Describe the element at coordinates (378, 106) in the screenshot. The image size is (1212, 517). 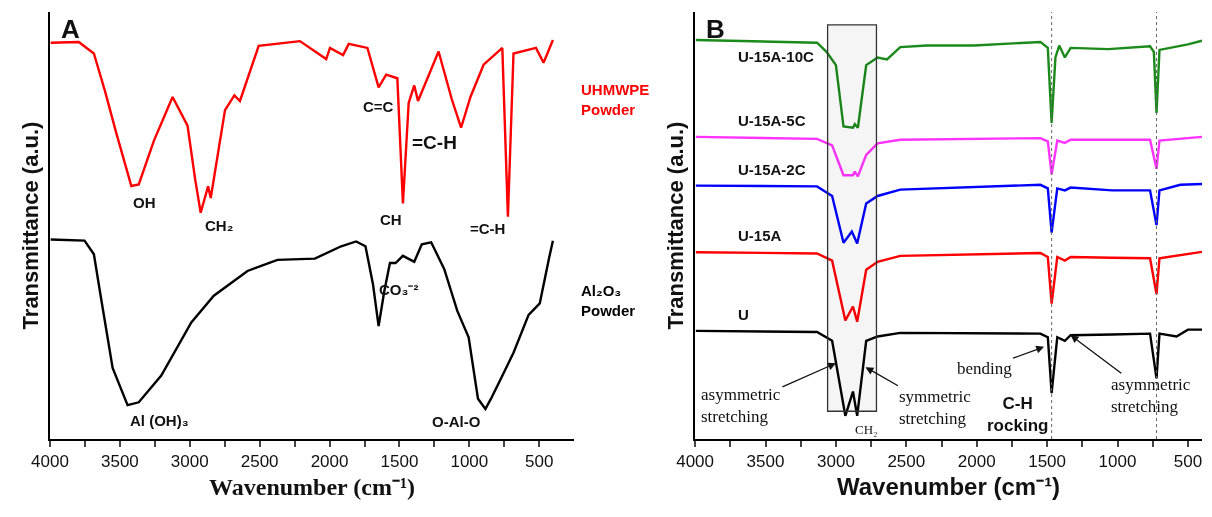
I see `annotation: C=C` at that location.